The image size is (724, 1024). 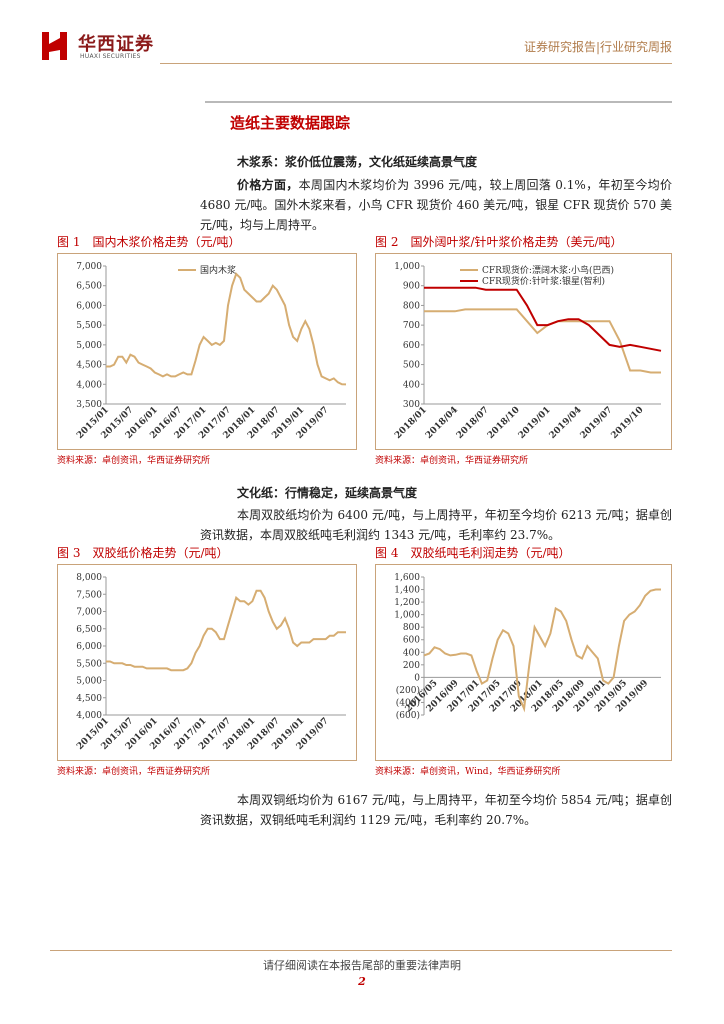 What do you see at coordinates (411, 666) in the screenshot?
I see `y-tick-label: 200` at bounding box center [411, 666].